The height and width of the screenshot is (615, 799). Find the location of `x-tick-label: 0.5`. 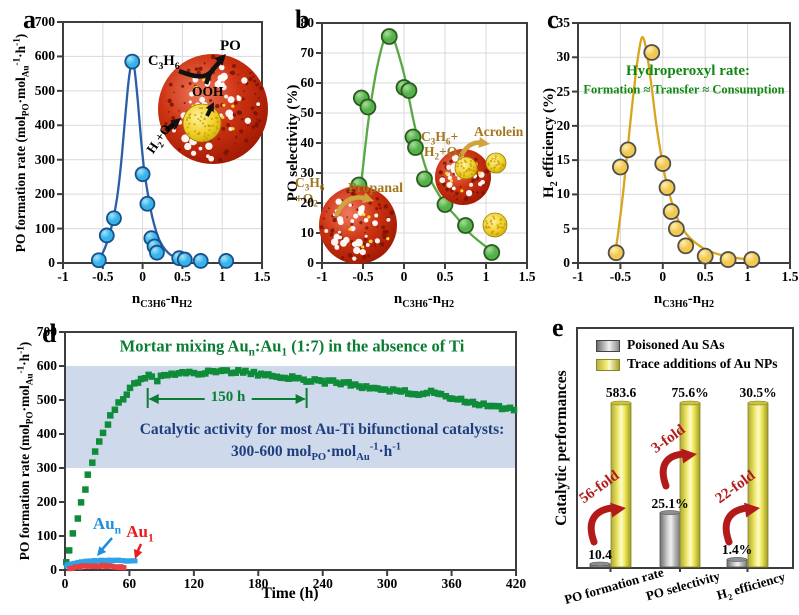

x-tick-label: 0.5 is located at coordinates (445, 276).